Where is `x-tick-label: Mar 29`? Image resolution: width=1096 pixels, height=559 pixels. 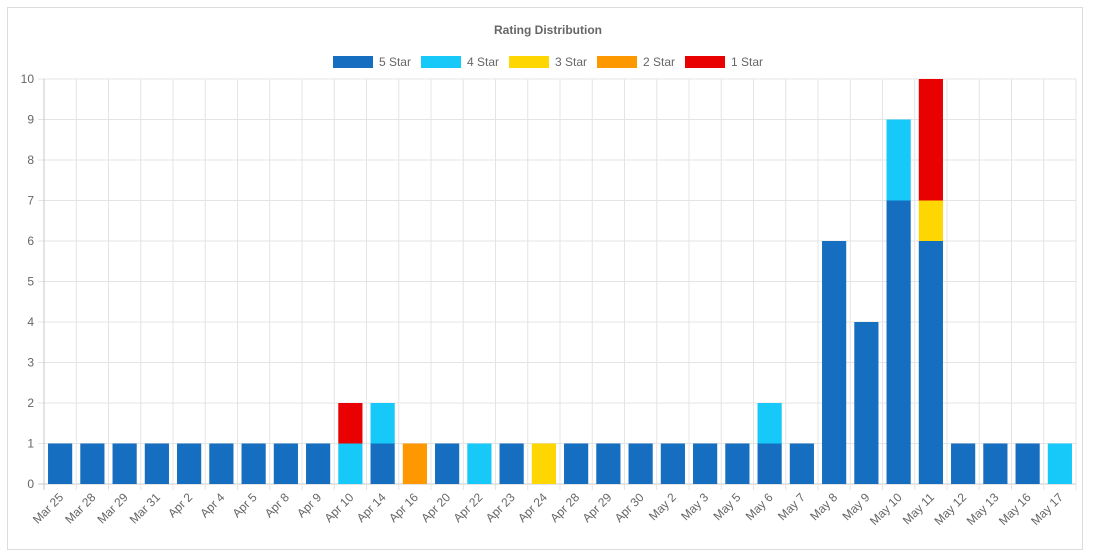 x-tick-label: Mar 29 is located at coordinates (112, 508).